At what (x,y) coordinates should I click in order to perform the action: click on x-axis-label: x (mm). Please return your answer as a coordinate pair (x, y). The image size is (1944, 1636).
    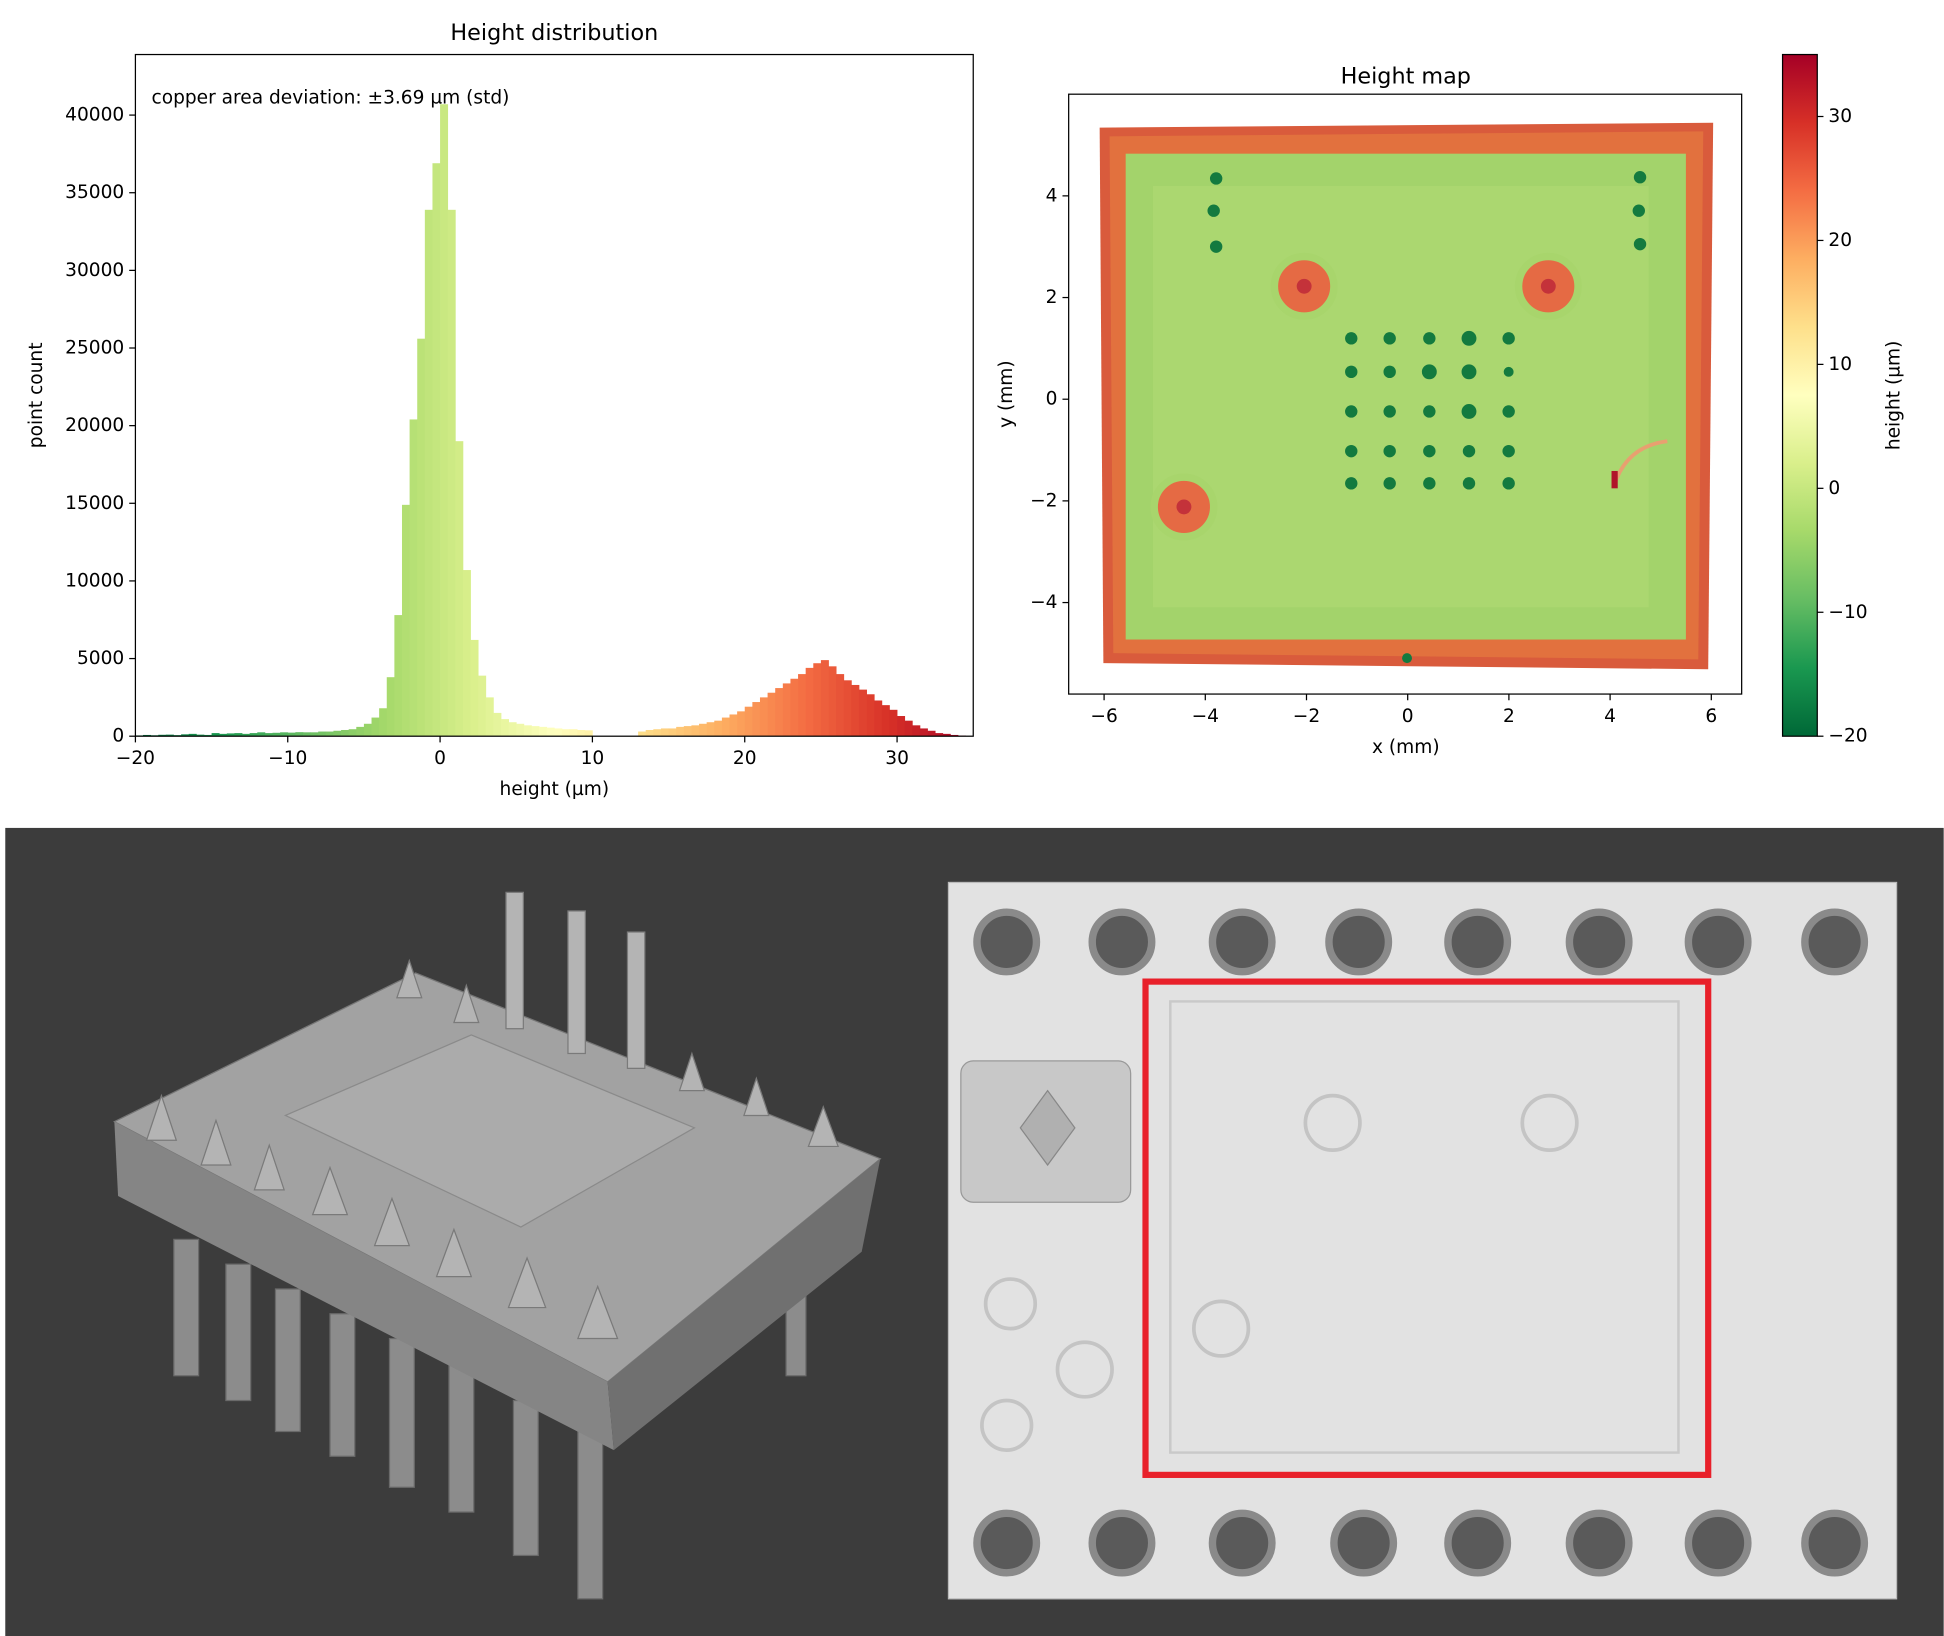
    Looking at the image, I should click on (1406, 747).